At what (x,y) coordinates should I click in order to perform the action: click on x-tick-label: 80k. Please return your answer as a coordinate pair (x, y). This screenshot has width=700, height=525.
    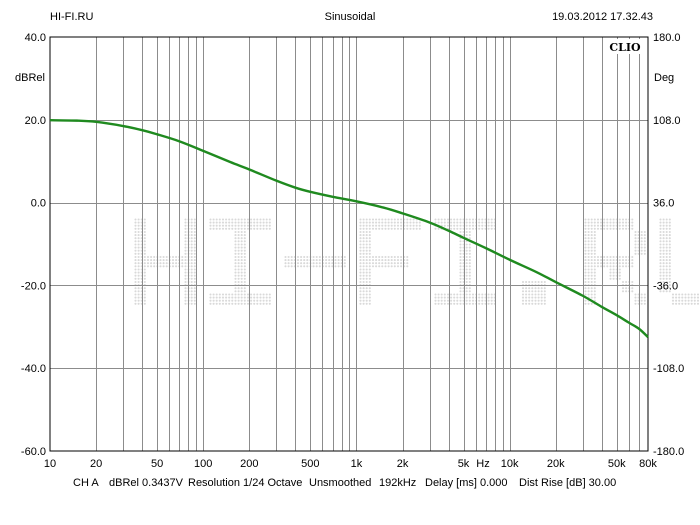
    Looking at the image, I should click on (648, 464).